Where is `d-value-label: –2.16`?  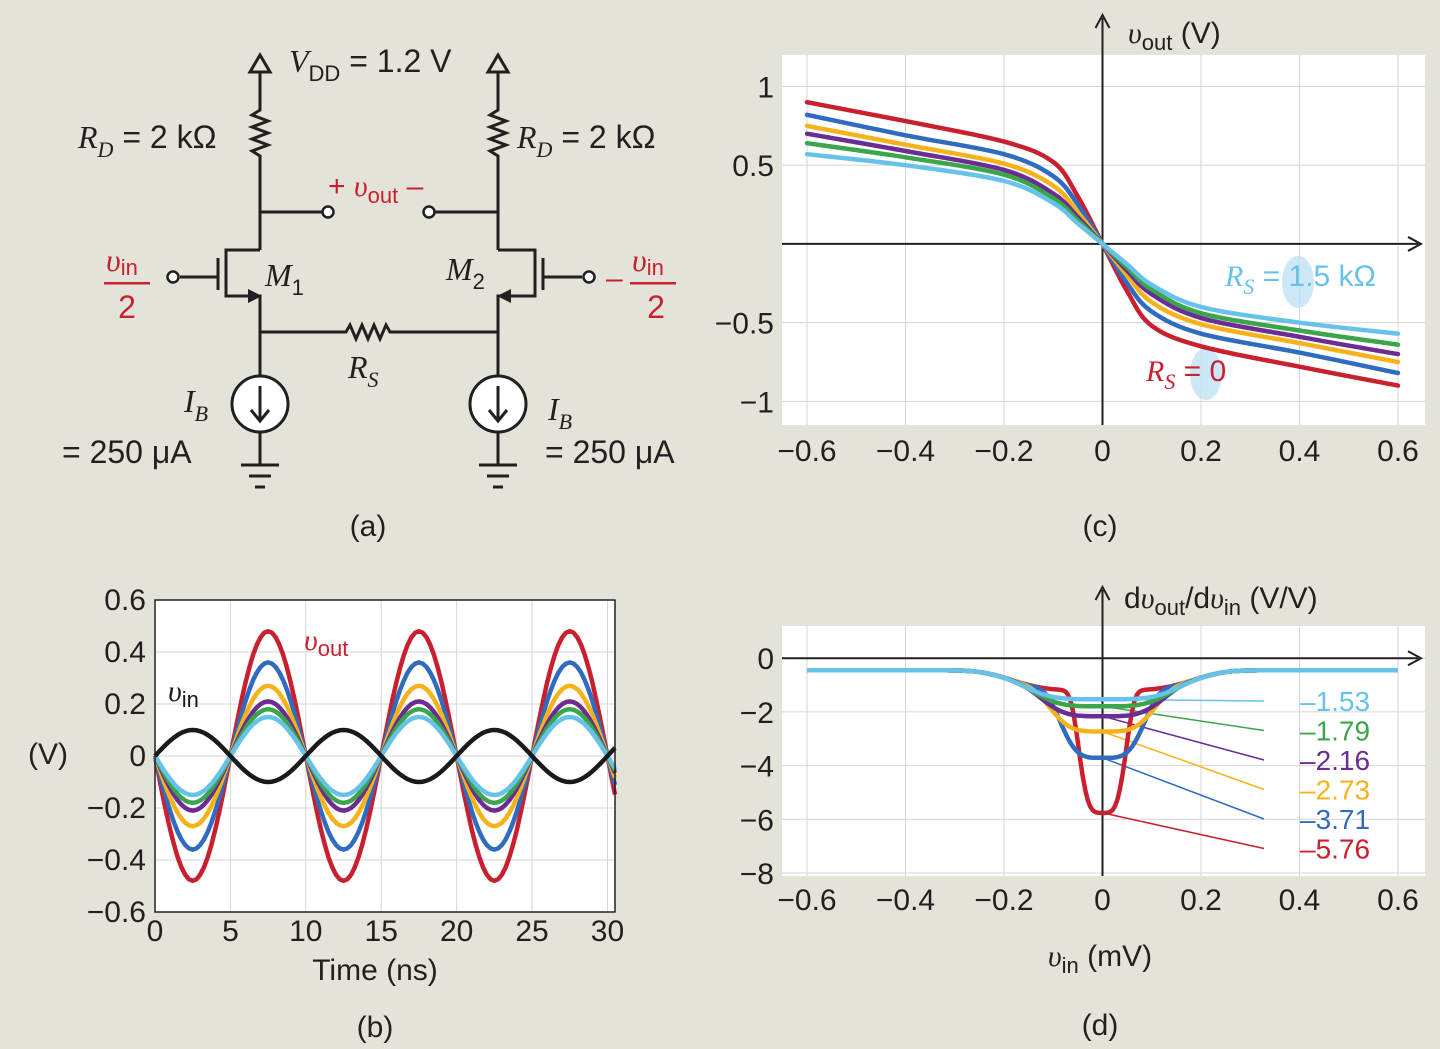 d-value-label: –2.16 is located at coordinates (1335, 760).